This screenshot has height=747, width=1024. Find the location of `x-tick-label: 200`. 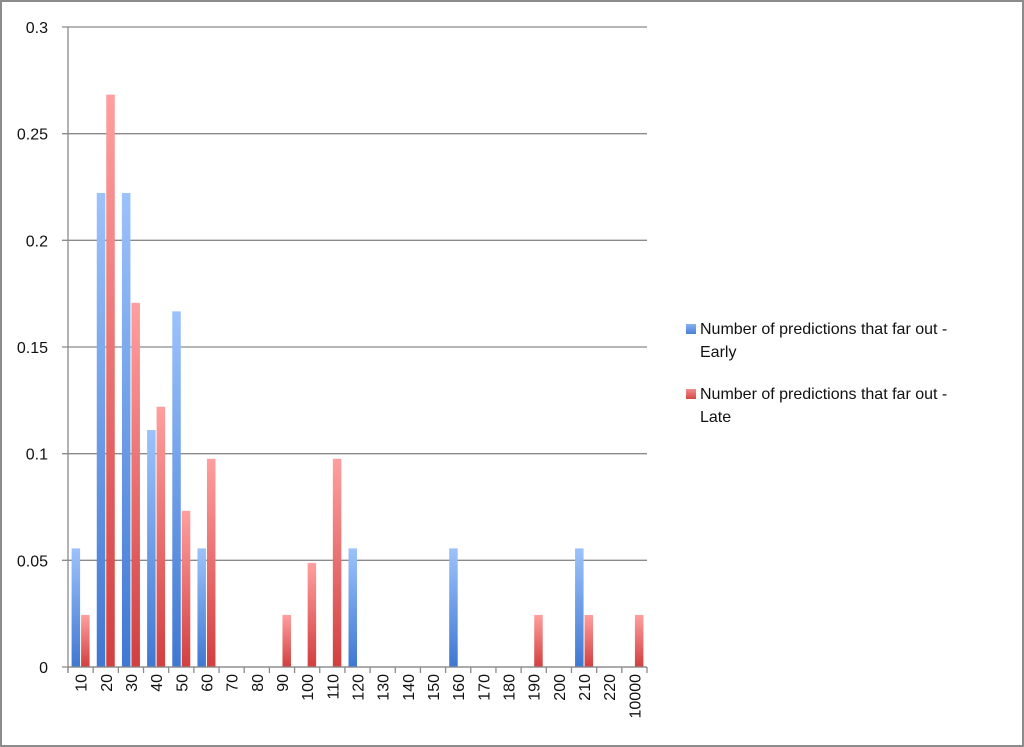

x-tick-label: 200 is located at coordinates (560, 687).